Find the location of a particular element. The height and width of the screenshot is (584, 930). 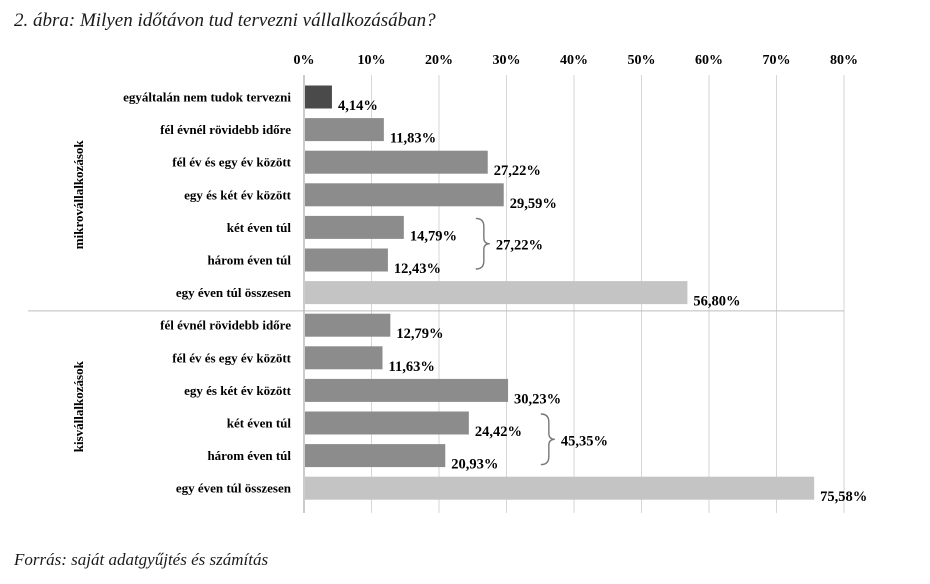

value-label: 24,42% is located at coordinates (498, 432).